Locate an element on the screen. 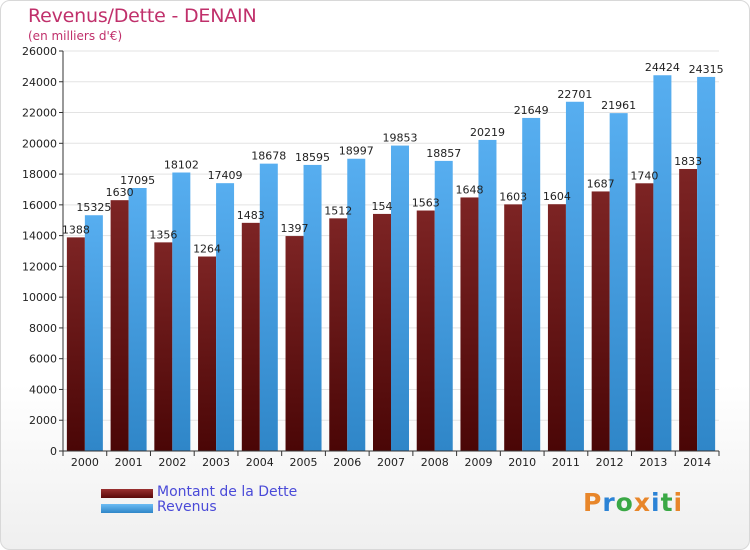  bar-revenue-2011 is located at coordinates (574, 276).